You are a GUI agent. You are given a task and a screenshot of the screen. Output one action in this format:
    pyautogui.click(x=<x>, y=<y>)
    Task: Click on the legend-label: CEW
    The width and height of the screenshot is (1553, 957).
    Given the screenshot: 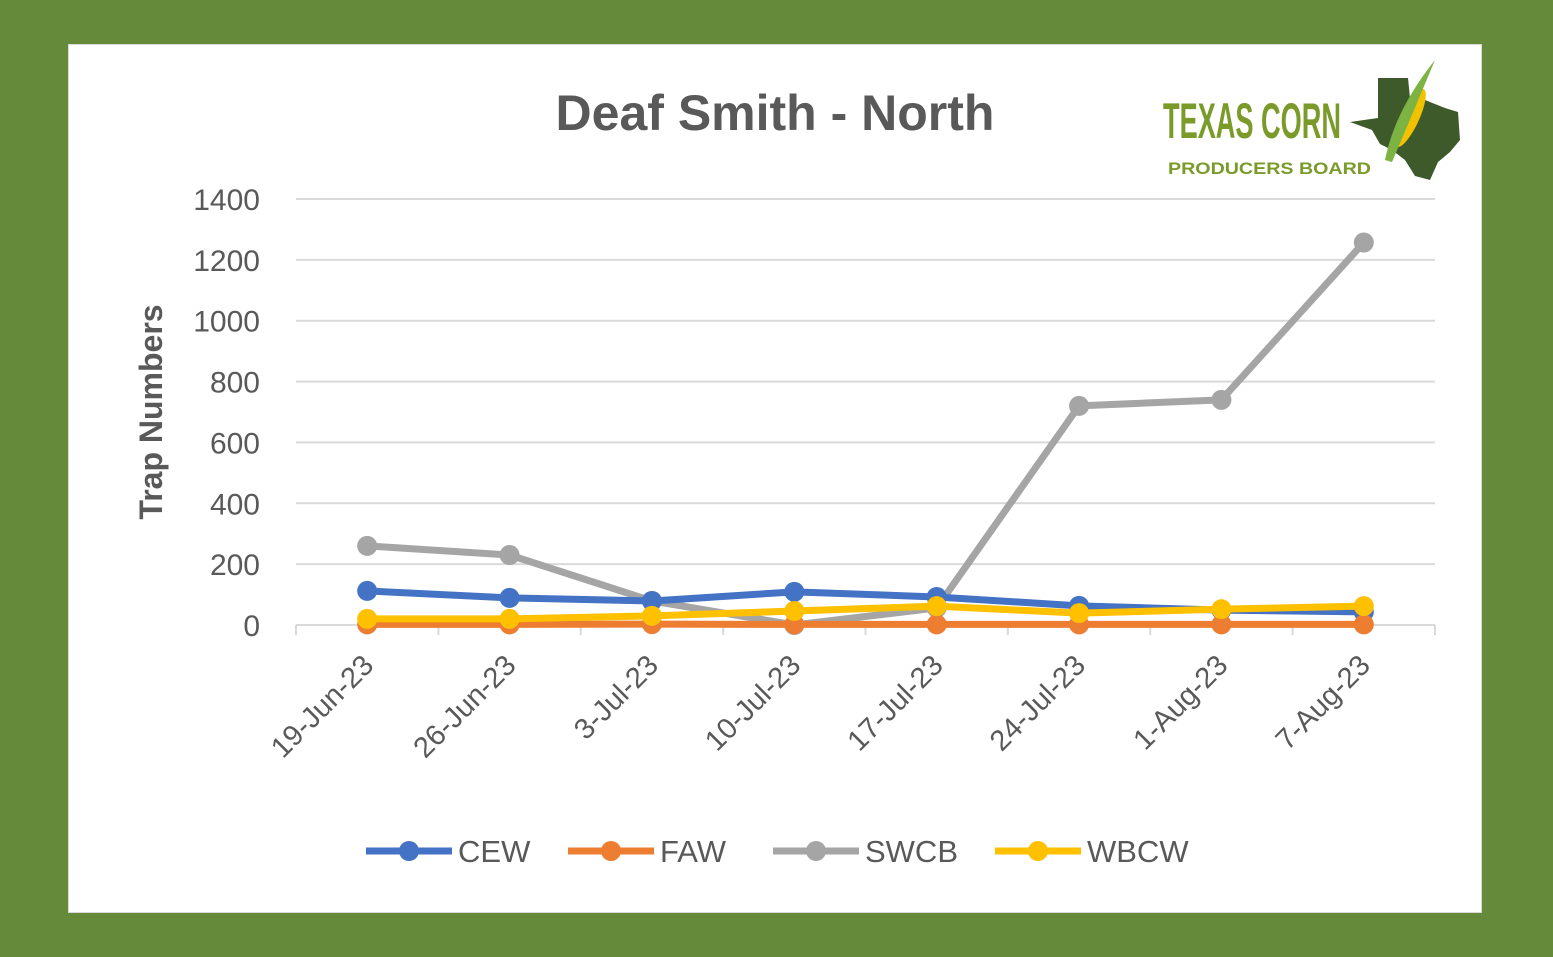 What is the action you would take?
    pyautogui.click(x=494, y=851)
    